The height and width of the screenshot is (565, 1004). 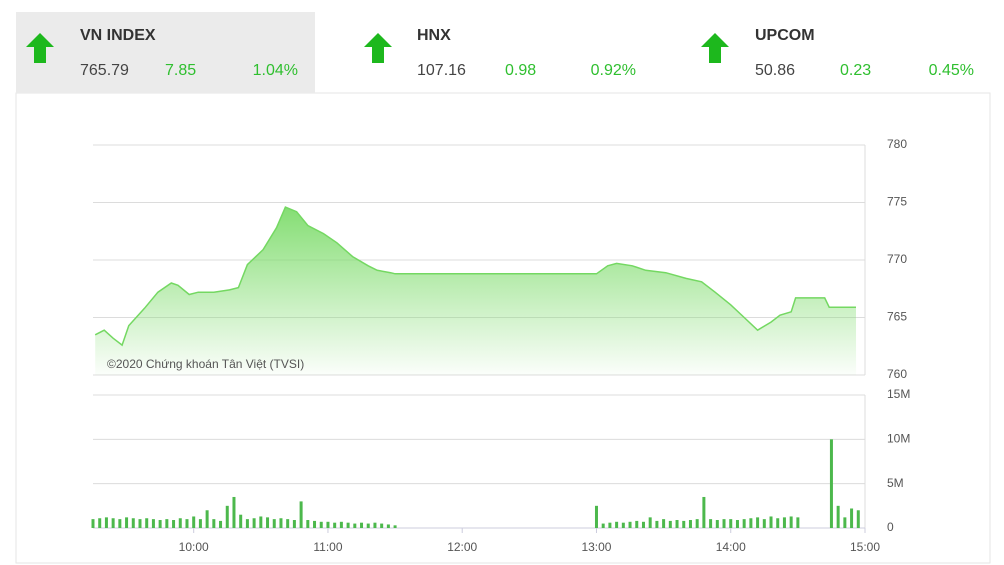 I want to click on y-tick-label: 780, so click(x=897, y=144).